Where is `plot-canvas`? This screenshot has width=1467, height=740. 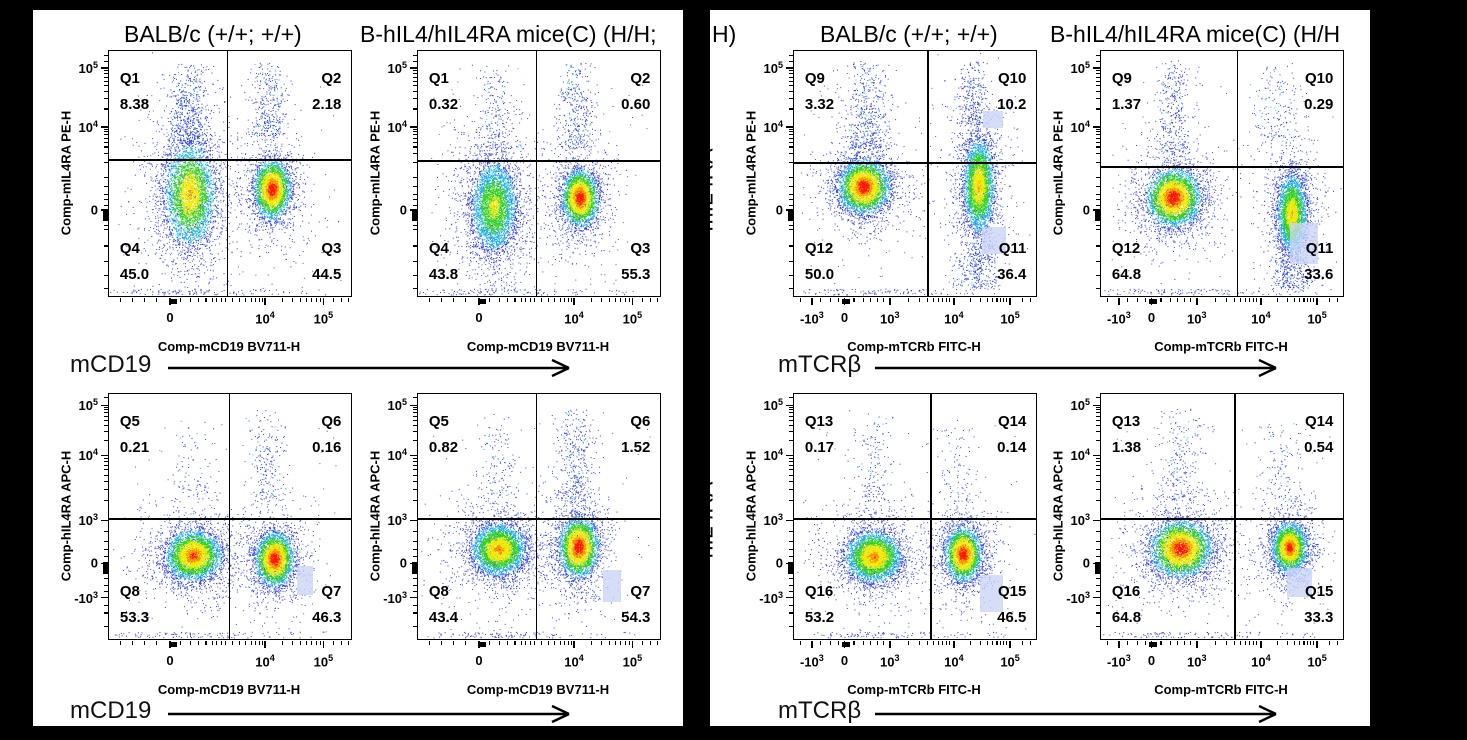 plot-canvas is located at coordinates (539, 516).